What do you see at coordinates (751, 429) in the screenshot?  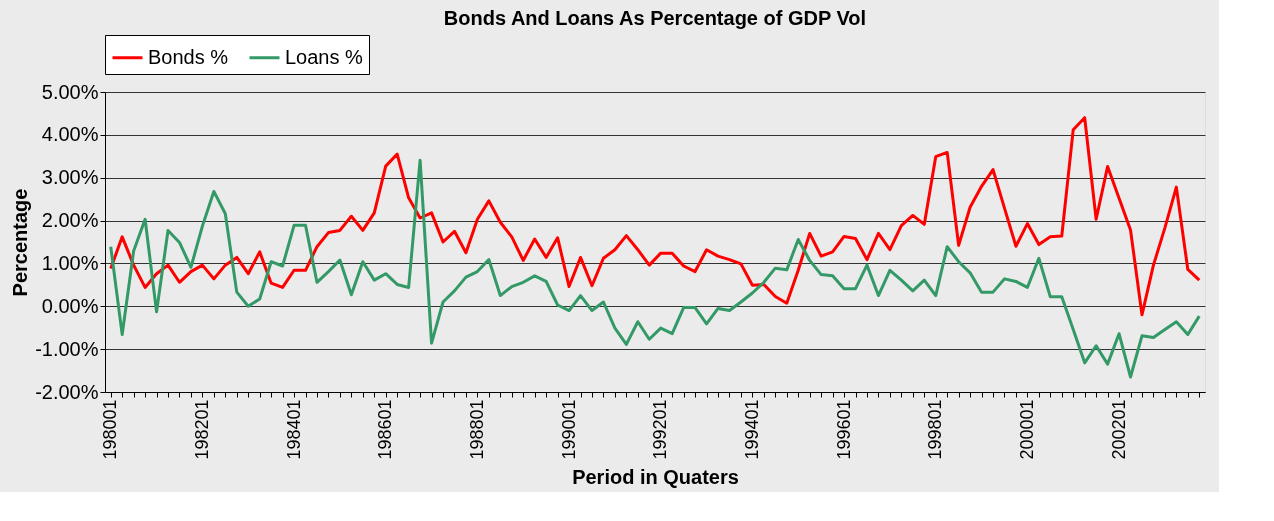 I see `x-tick-label: 199401` at bounding box center [751, 429].